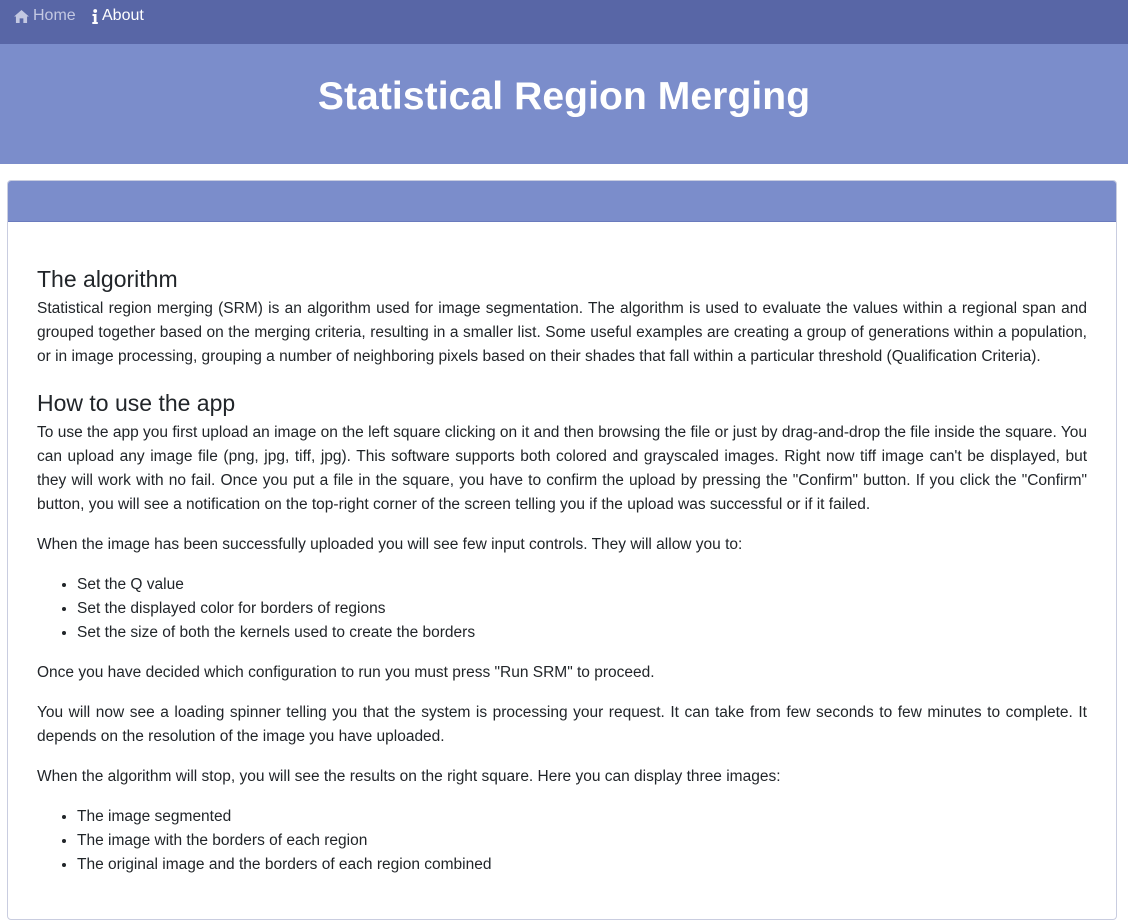 This screenshot has height=920, width=1128. I want to click on home-icon, so click(21, 16).